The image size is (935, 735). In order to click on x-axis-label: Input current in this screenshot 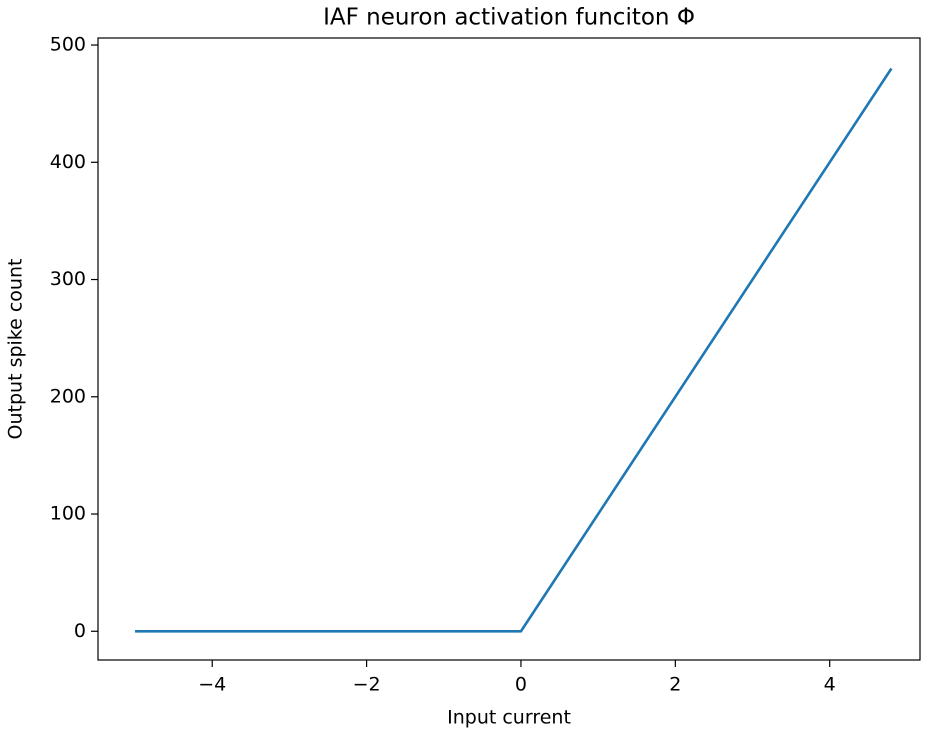, I will do `click(509, 718)`.